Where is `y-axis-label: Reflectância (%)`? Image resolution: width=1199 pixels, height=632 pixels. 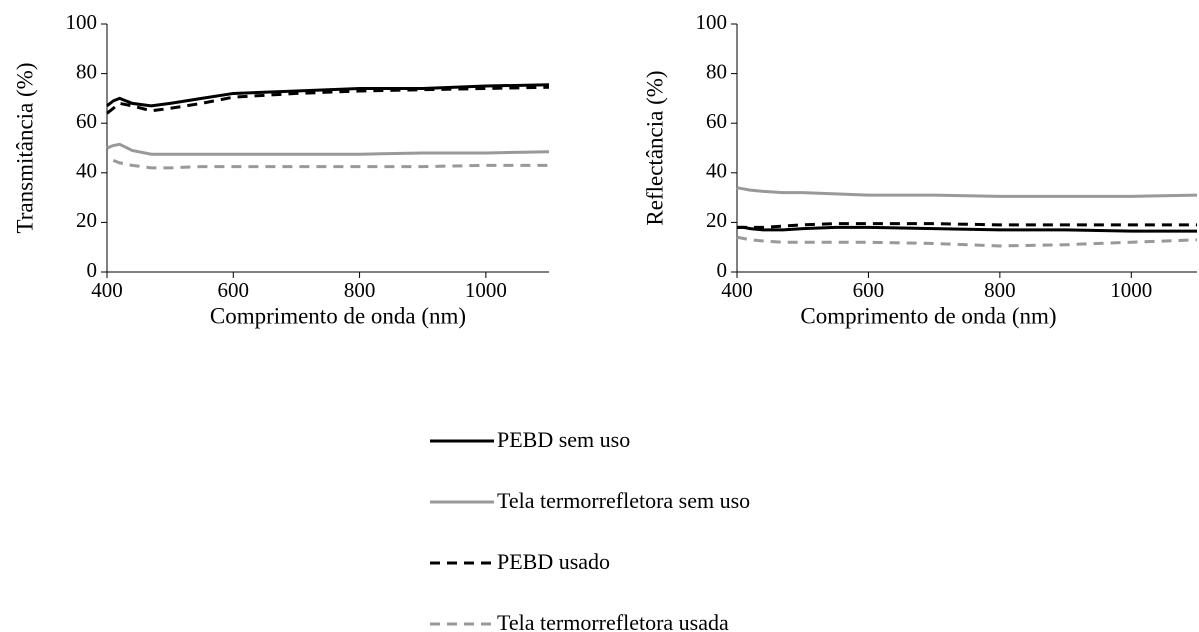 y-axis-label: Reflectância (%) is located at coordinates (654, 147).